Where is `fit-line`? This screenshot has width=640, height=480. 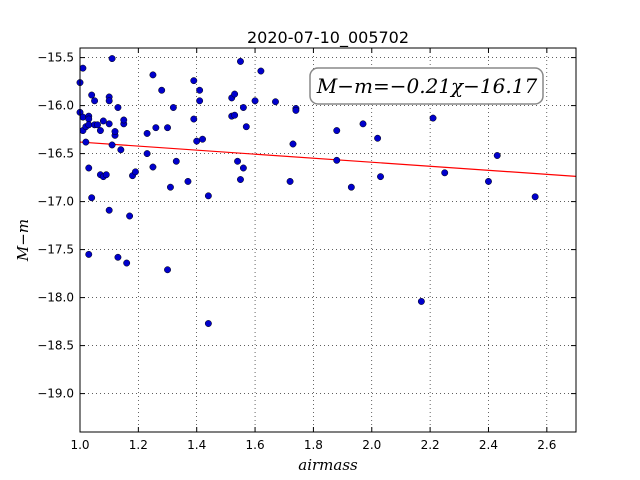 fit-line is located at coordinates (328, 159).